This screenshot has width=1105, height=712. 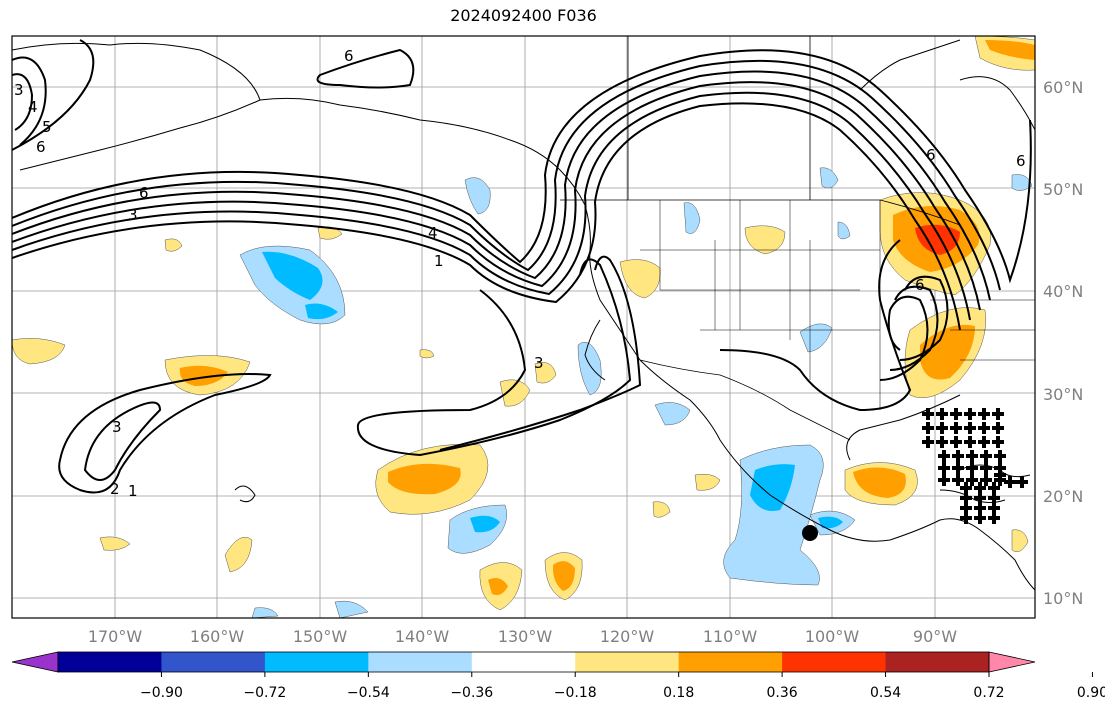 What do you see at coordinates (782, 693) in the screenshot?
I see `colorbar-tick-label: 0.36` at bounding box center [782, 693].